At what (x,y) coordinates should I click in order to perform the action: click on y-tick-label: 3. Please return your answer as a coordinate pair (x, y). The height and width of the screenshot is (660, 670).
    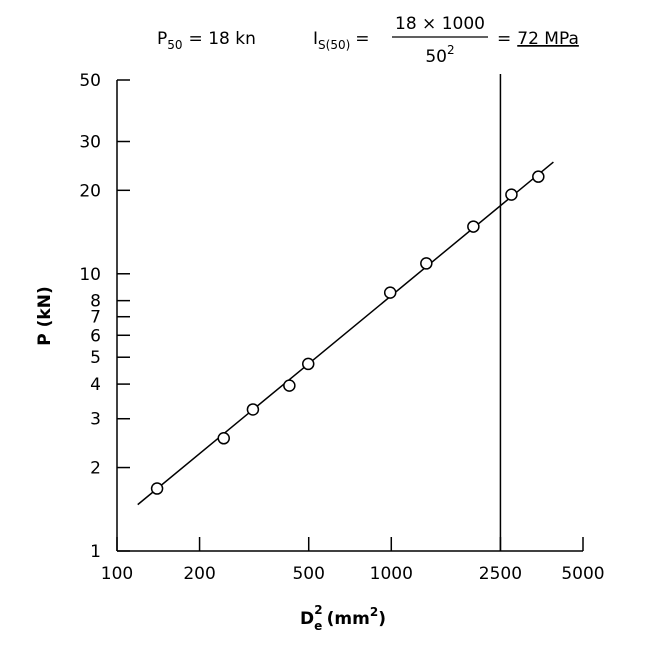
    Looking at the image, I should click on (95, 420).